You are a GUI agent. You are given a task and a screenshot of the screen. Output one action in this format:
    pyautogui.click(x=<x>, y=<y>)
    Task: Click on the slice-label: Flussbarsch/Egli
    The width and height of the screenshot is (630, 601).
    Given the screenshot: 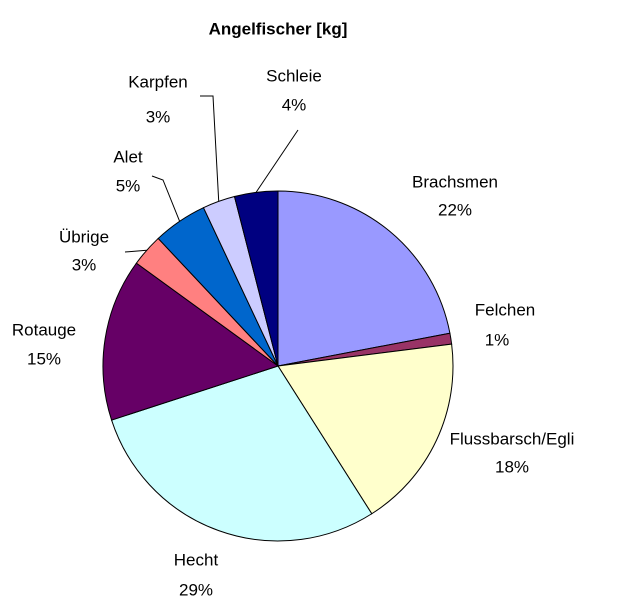 What is the action you would take?
    pyautogui.click(x=512, y=438)
    